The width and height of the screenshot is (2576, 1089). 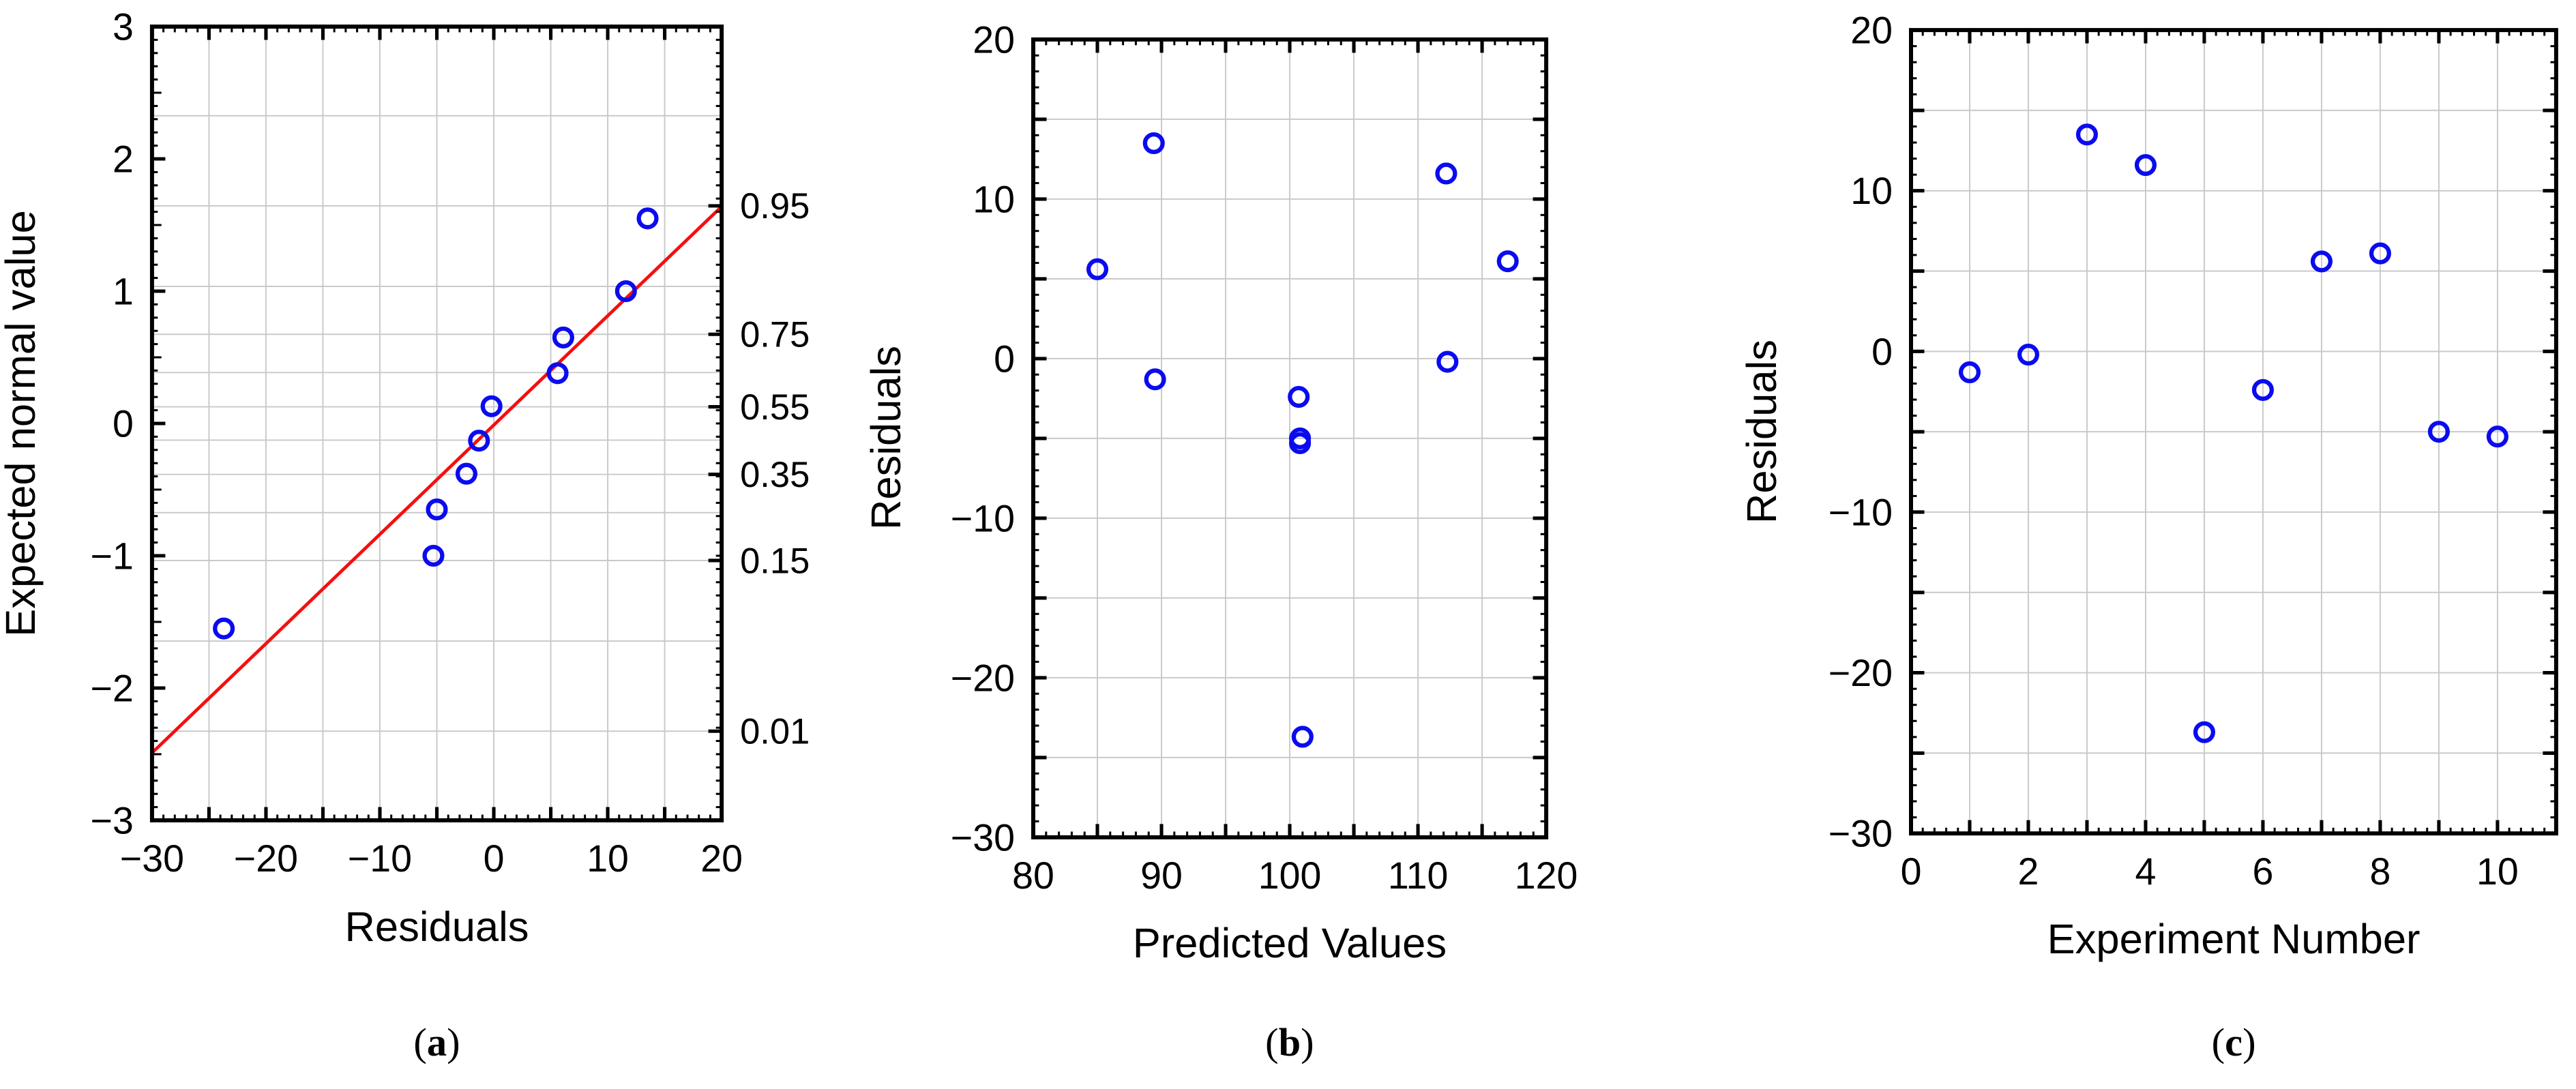 I want to click on x-tick-label: −30, so click(x=152, y=859).